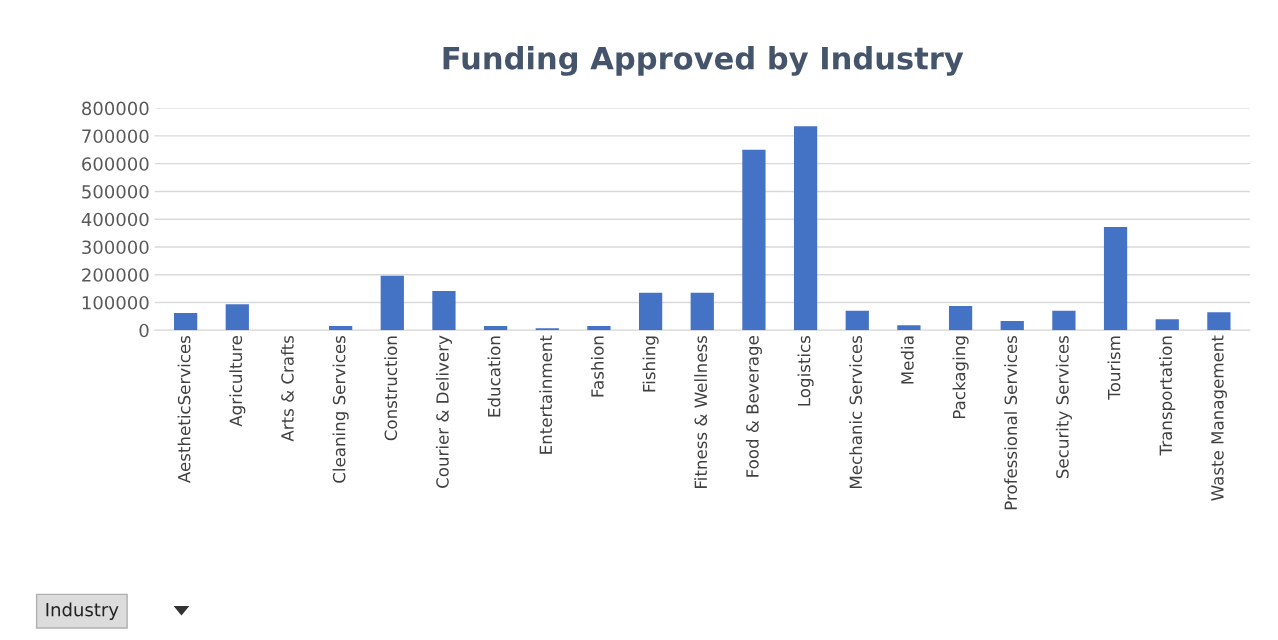 This screenshot has width=1278, height=640. What do you see at coordinates (650, 364) in the screenshot?
I see `x-tick-label: Fishing` at bounding box center [650, 364].